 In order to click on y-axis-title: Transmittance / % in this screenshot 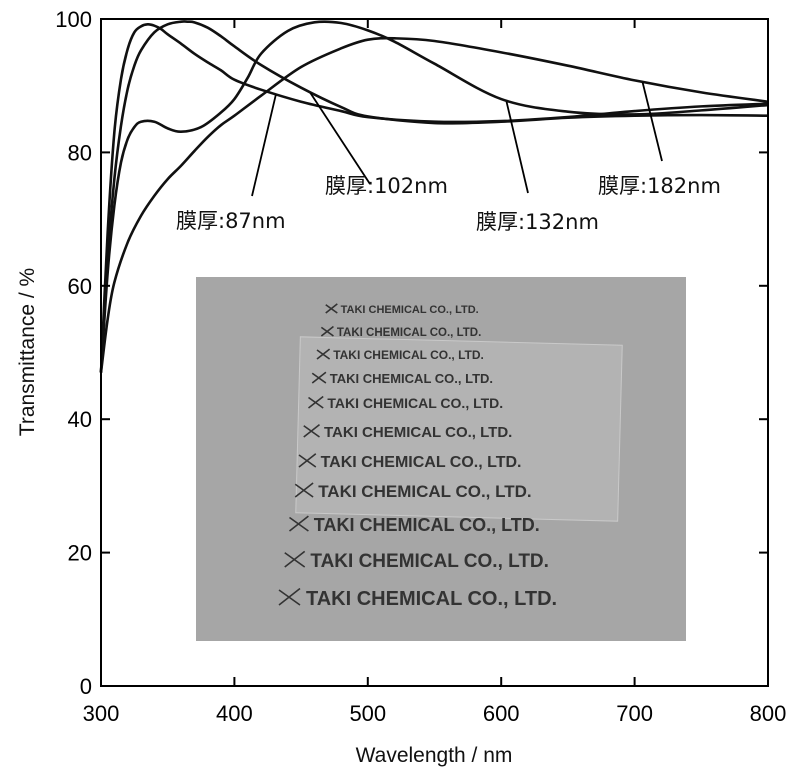, I will do `click(27, 352)`.